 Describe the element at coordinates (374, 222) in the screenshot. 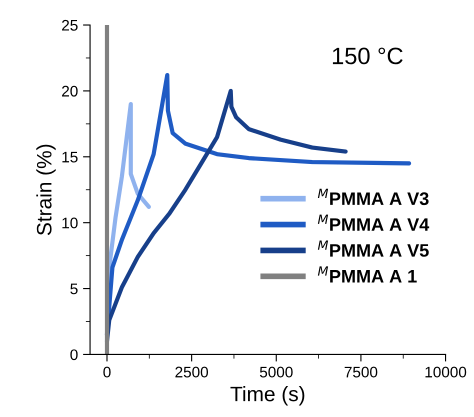

I see `legend-label: $^{M}$PMMA A V4` at that location.